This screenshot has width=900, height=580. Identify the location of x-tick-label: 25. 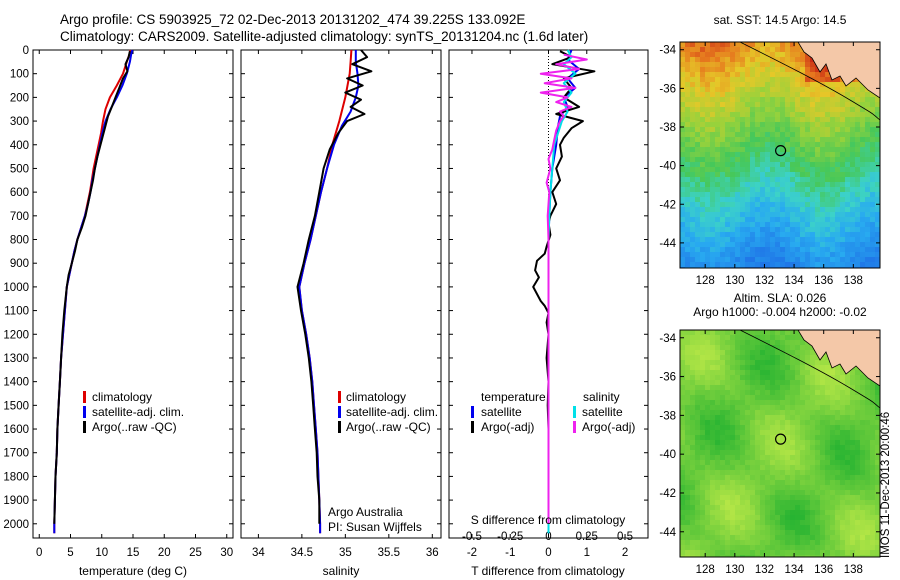
(195, 553).